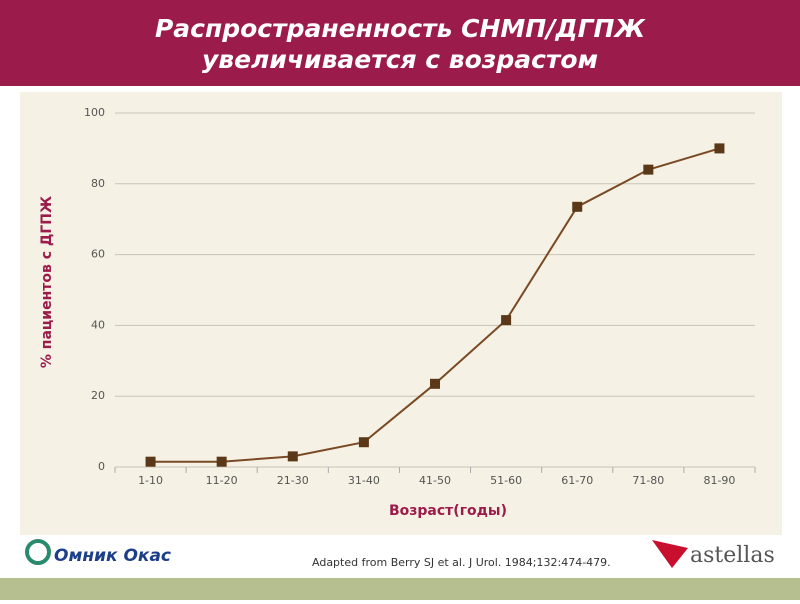 Image resolution: width=800 pixels, height=604 pixels. What do you see at coordinates (98, 254) in the screenshot?
I see `y-tick-label: 60` at bounding box center [98, 254].